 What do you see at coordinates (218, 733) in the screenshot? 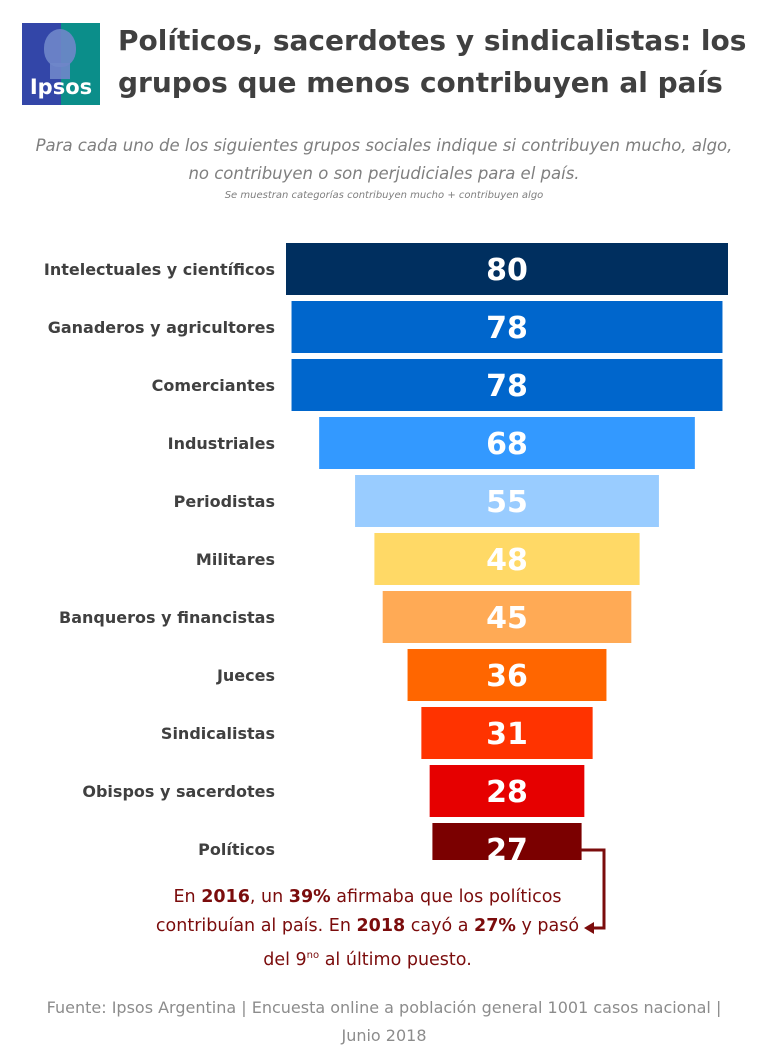
I see `category-label-9: Sindicalistas` at bounding box center [218, 733].